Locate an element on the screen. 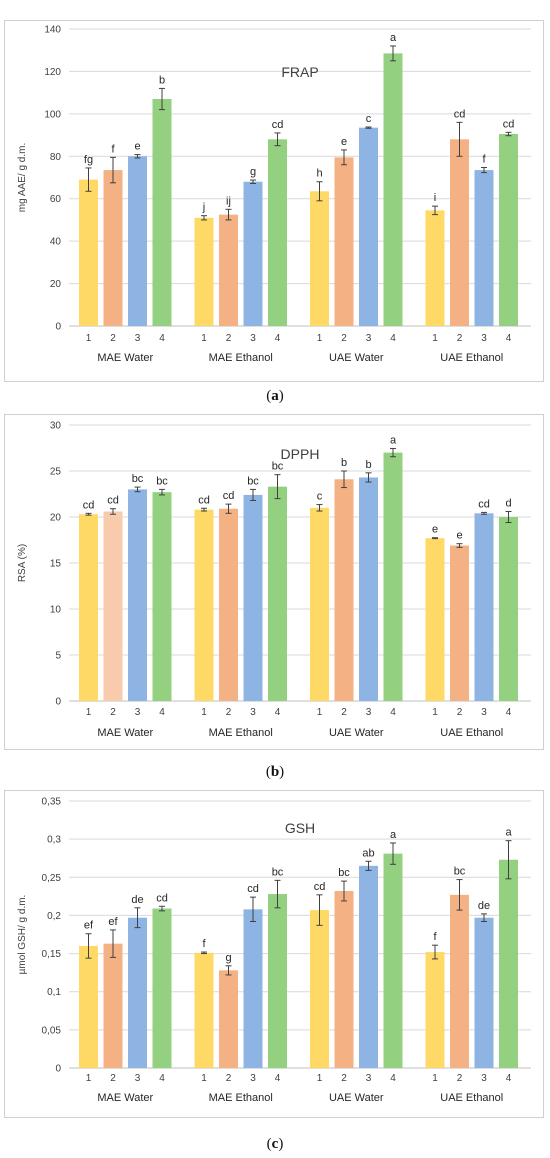 Image resolution: width=550 pixels, height=1158 pixels. frap-caption-letter: a is located at coordinates (275, 396).